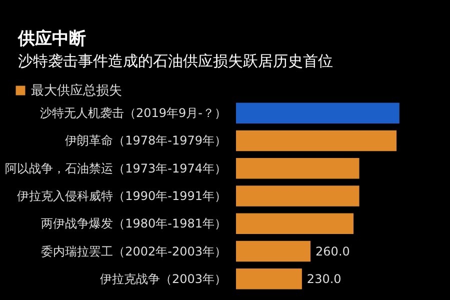 This screenshot has width=450, height=300. I want to click on y-tick-label: 沙特无人机袭击（2019年9月-？）, so click(133, 113).